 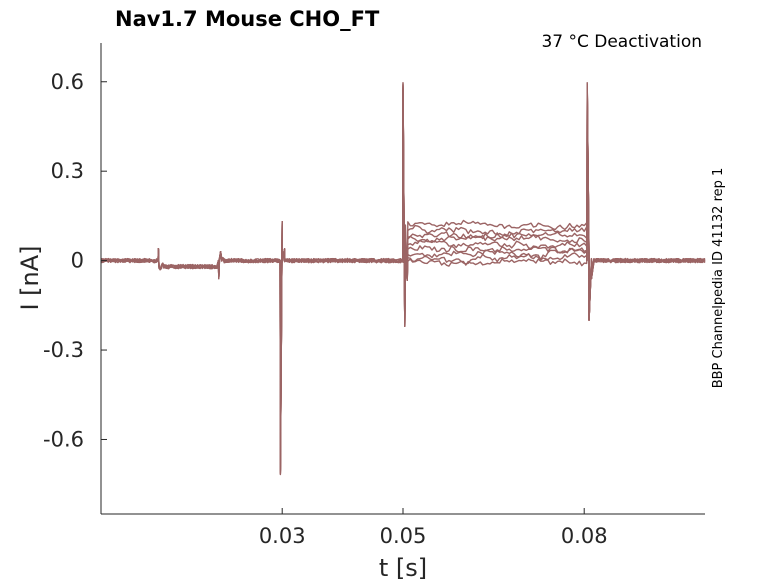 I want to click on y-axis-label: I [nA], so click(x=30, y=277).